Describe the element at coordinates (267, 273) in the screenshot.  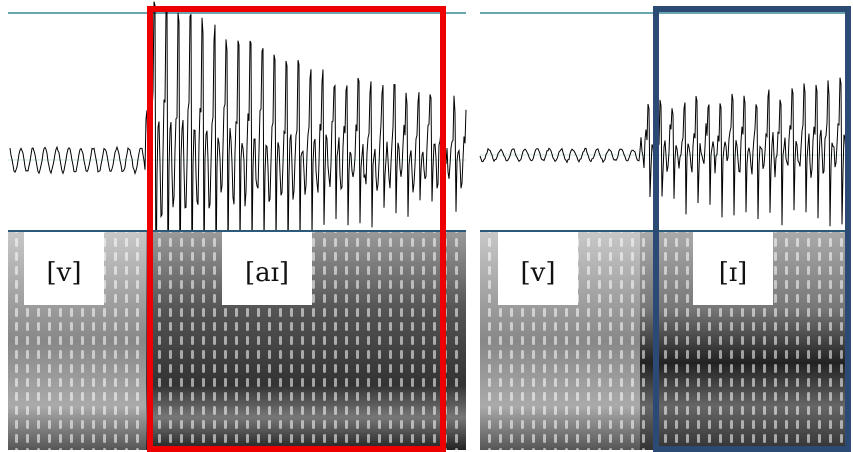
I see `segment-label: [aɪ]` at that location.